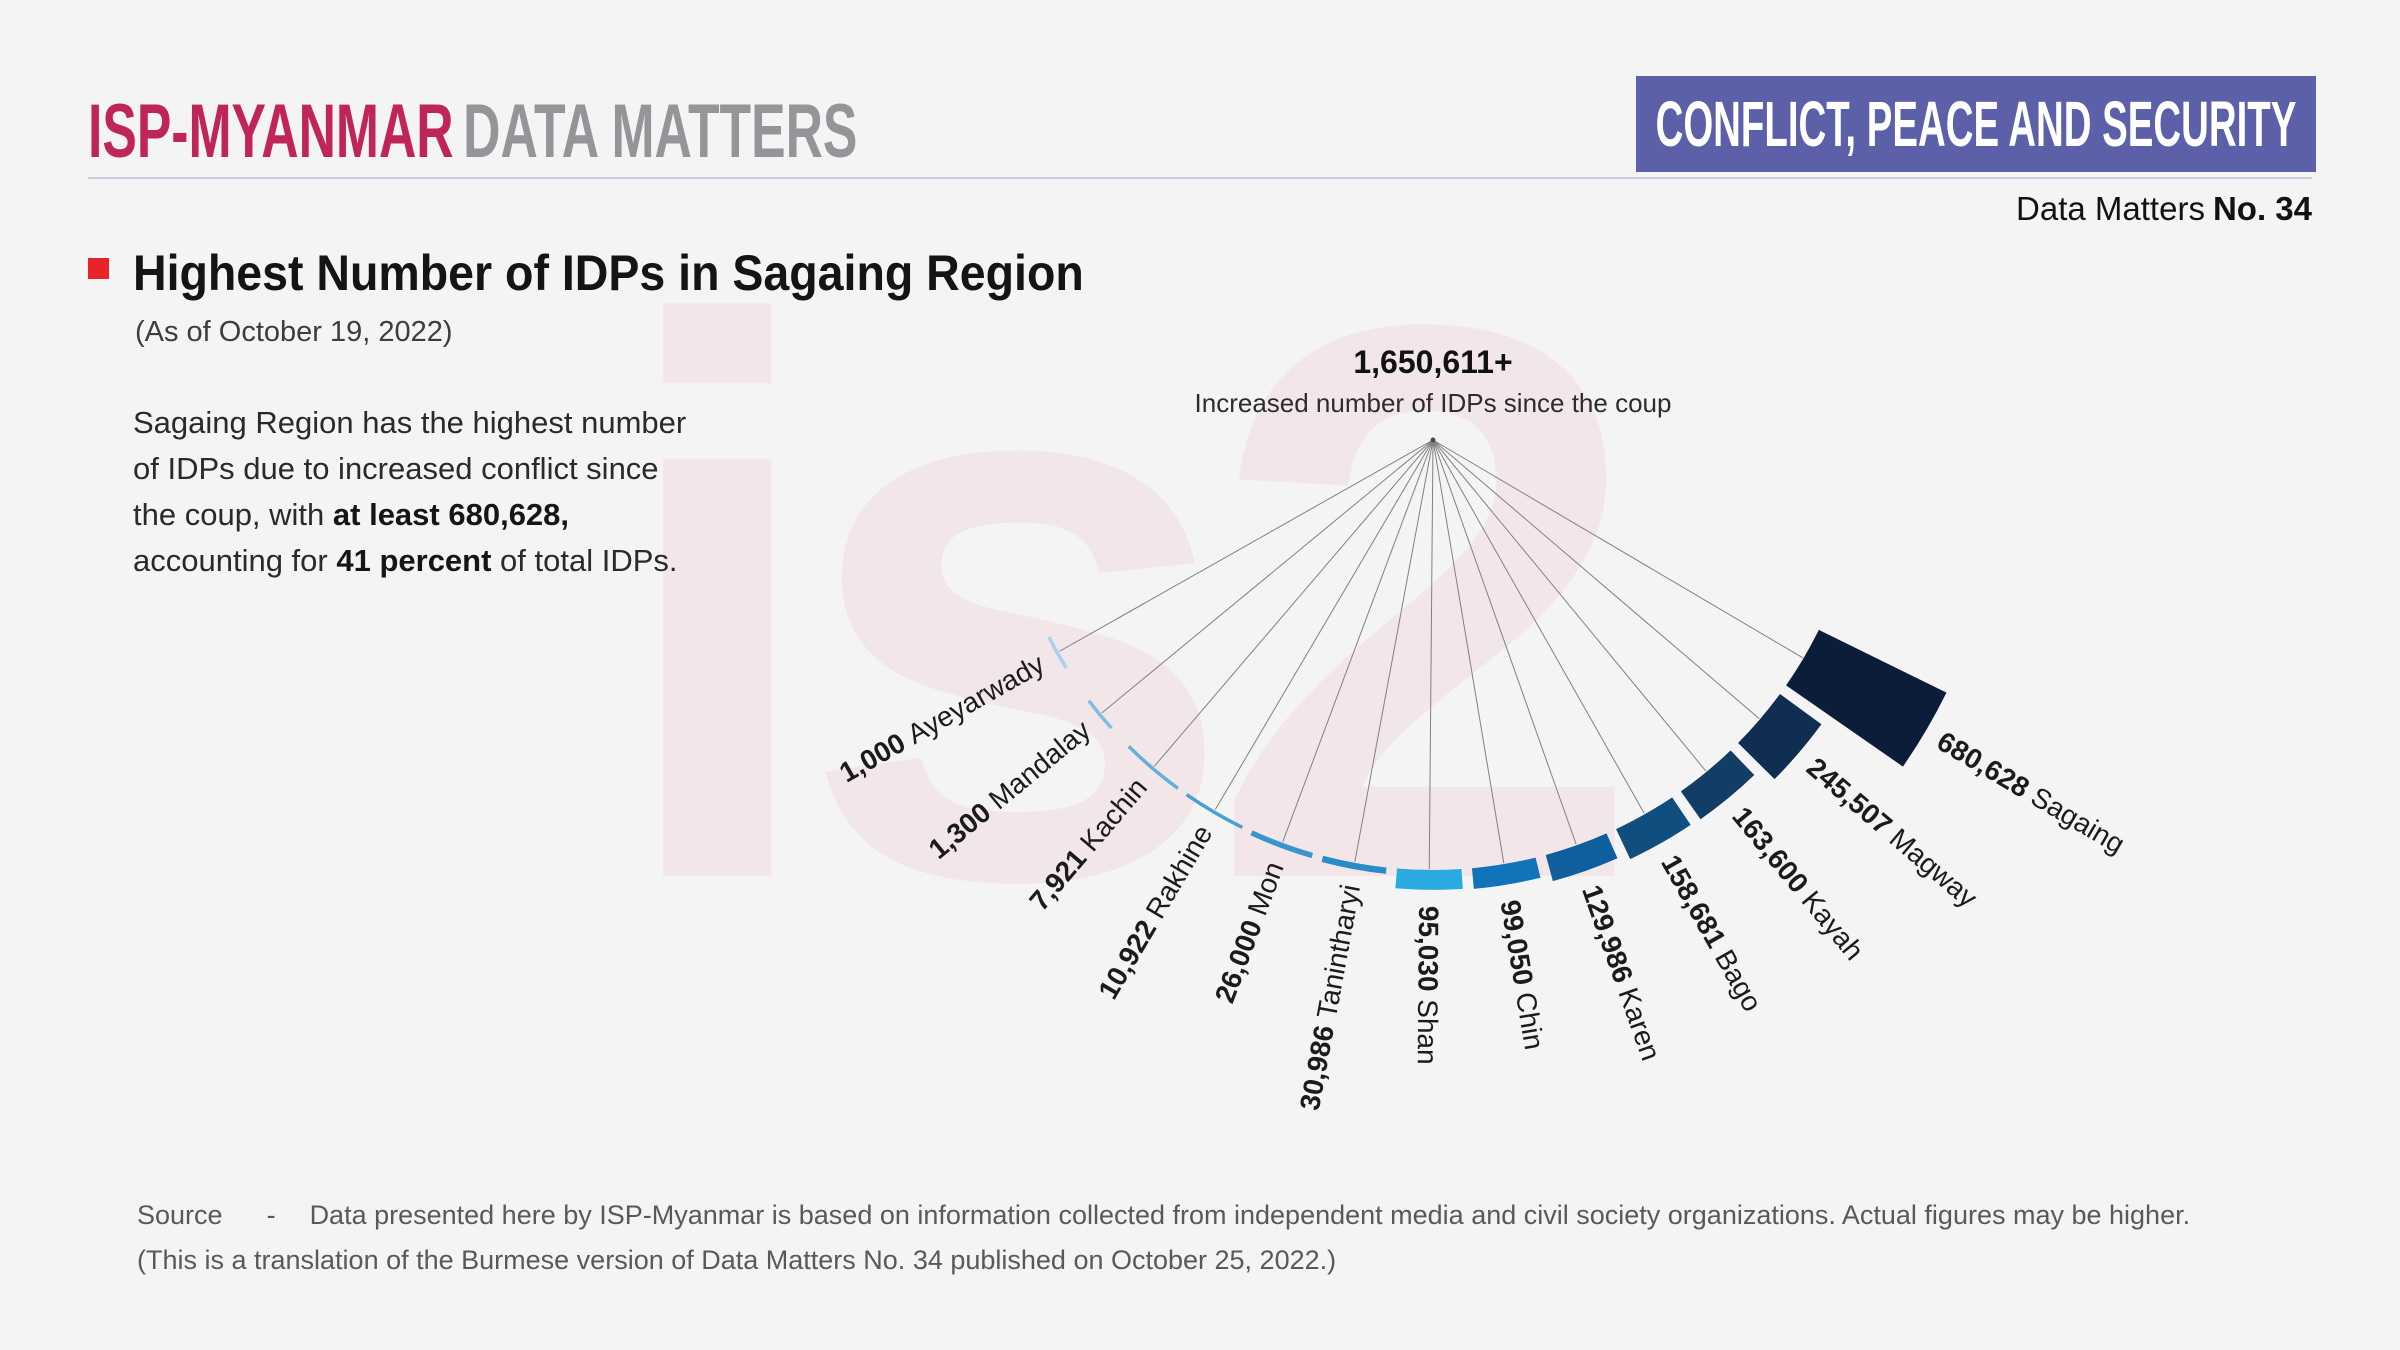 This screenshot has height=1350, width=2400. Describe the element at coordinates (1468, 651) in the screenshot. I see `guide-line-chin` at that location.